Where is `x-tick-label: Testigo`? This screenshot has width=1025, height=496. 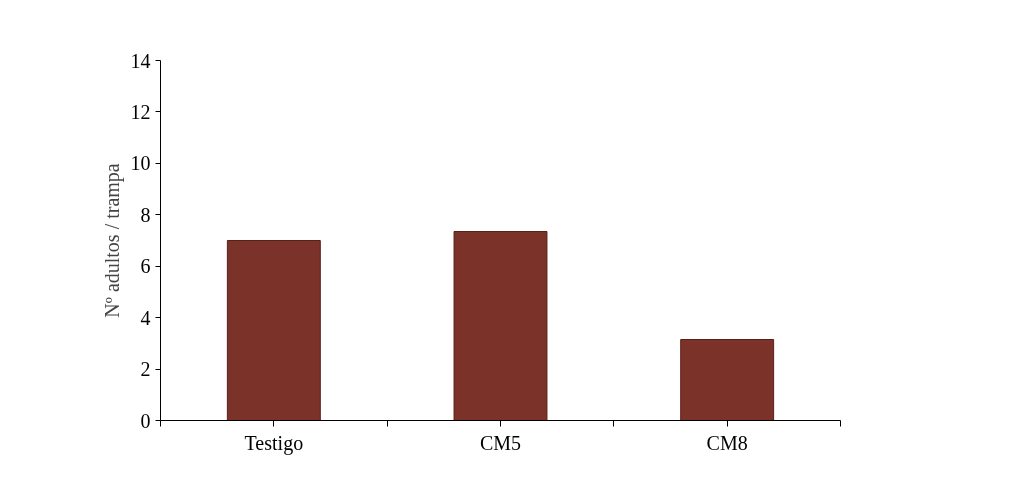
x-tick-label: Testigo is located at coordinates (274, 443).